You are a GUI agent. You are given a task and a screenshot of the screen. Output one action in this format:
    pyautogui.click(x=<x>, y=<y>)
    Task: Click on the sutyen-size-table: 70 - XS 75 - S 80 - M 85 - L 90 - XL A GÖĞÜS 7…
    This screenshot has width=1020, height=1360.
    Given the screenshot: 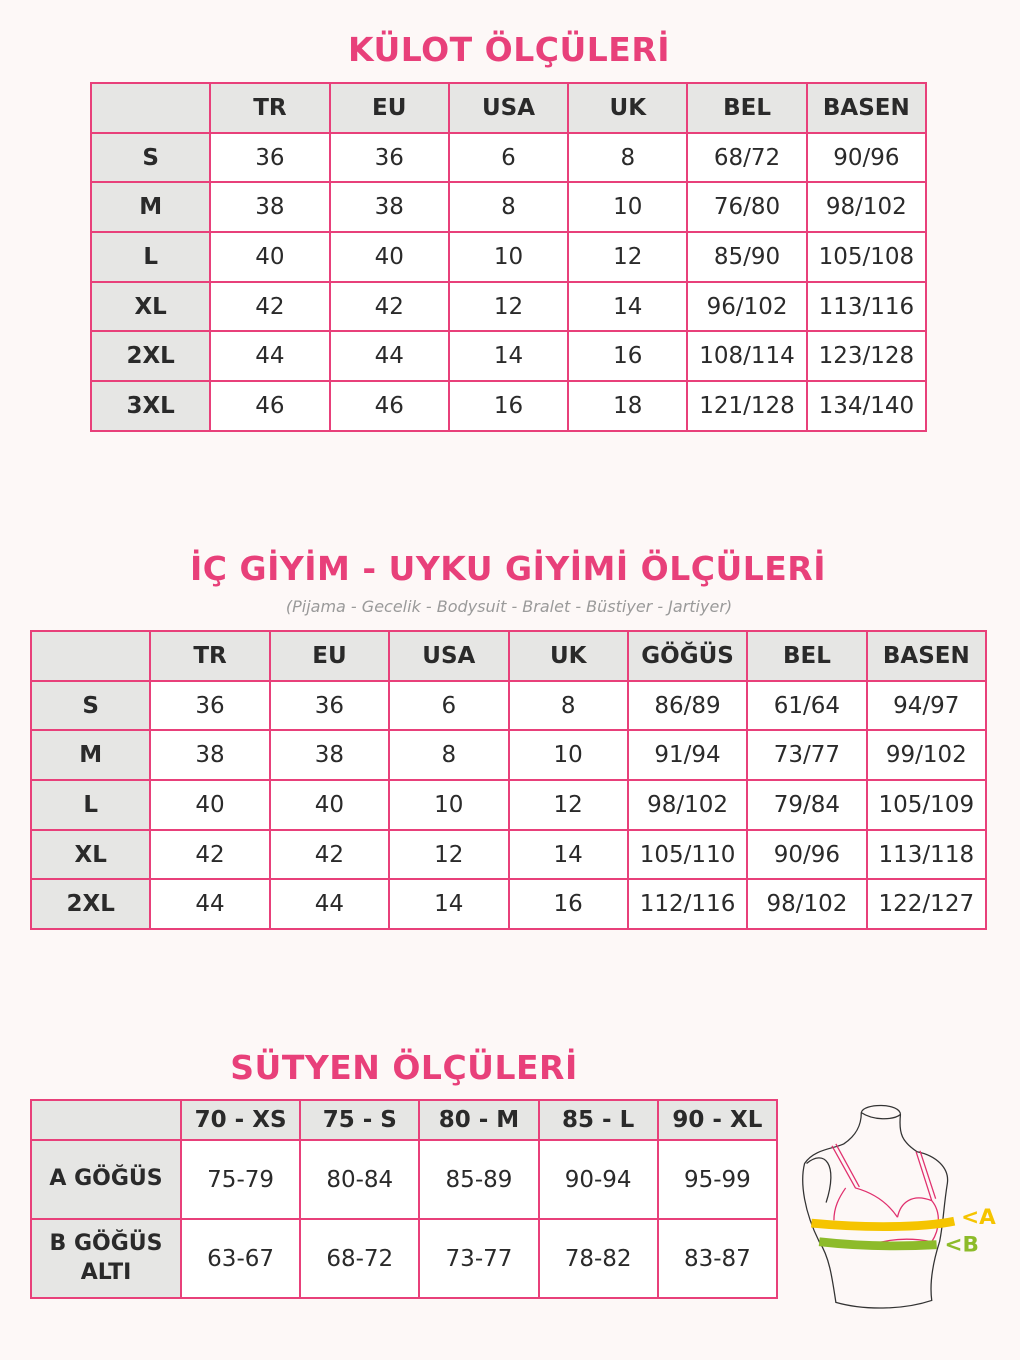 What is the action you would take?
    pyautogui.click(x=404, y=1199)
    